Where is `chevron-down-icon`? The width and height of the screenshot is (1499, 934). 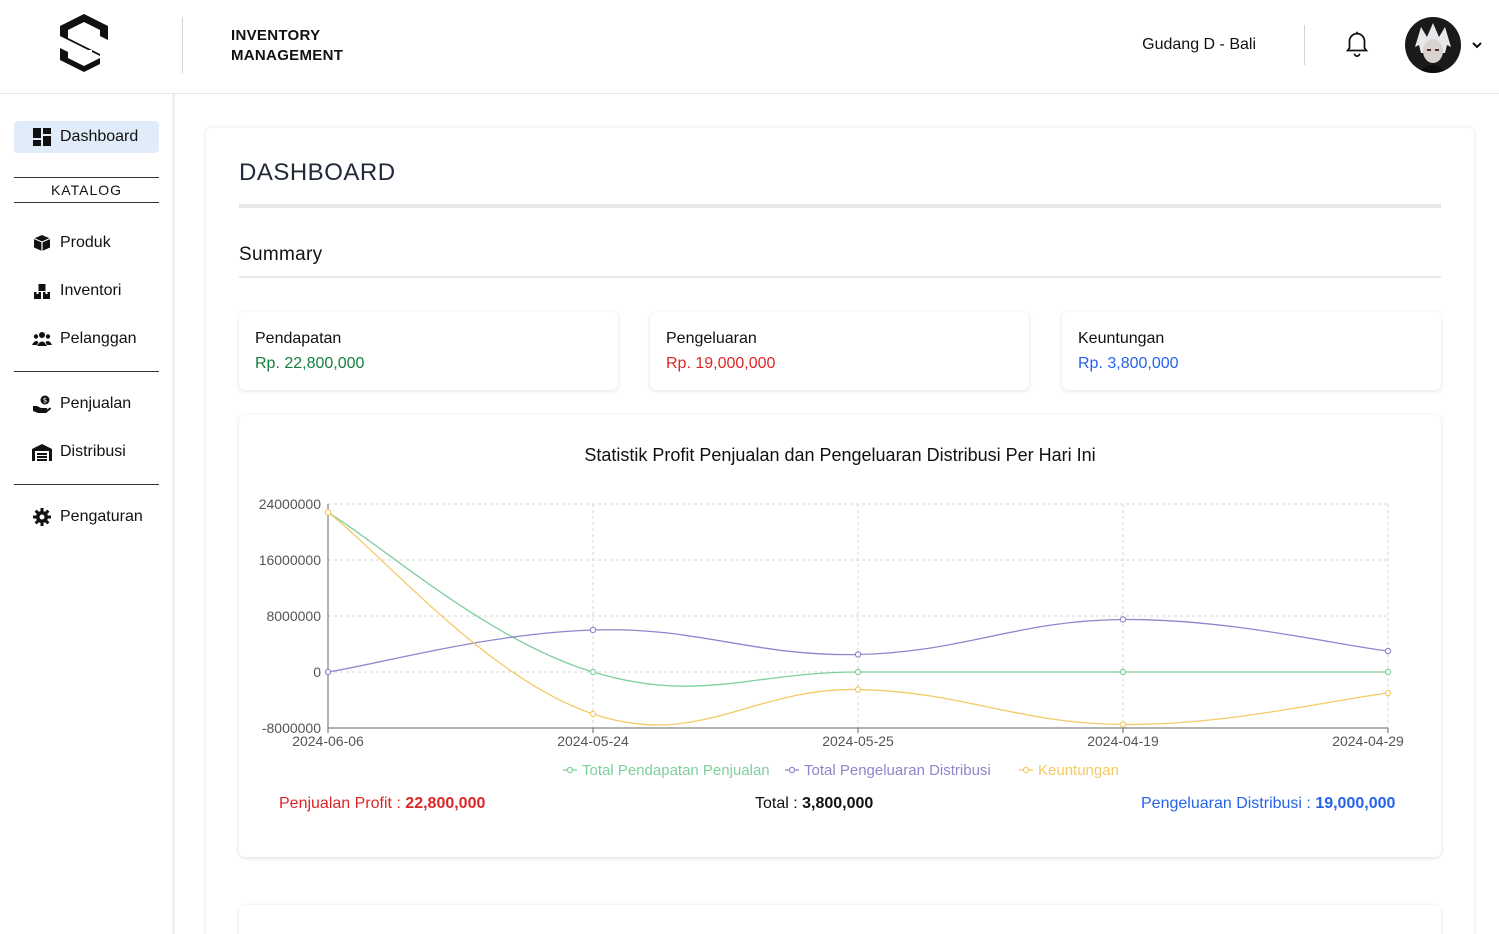 chevron-down-icon is located at coordinates (1477, 45).